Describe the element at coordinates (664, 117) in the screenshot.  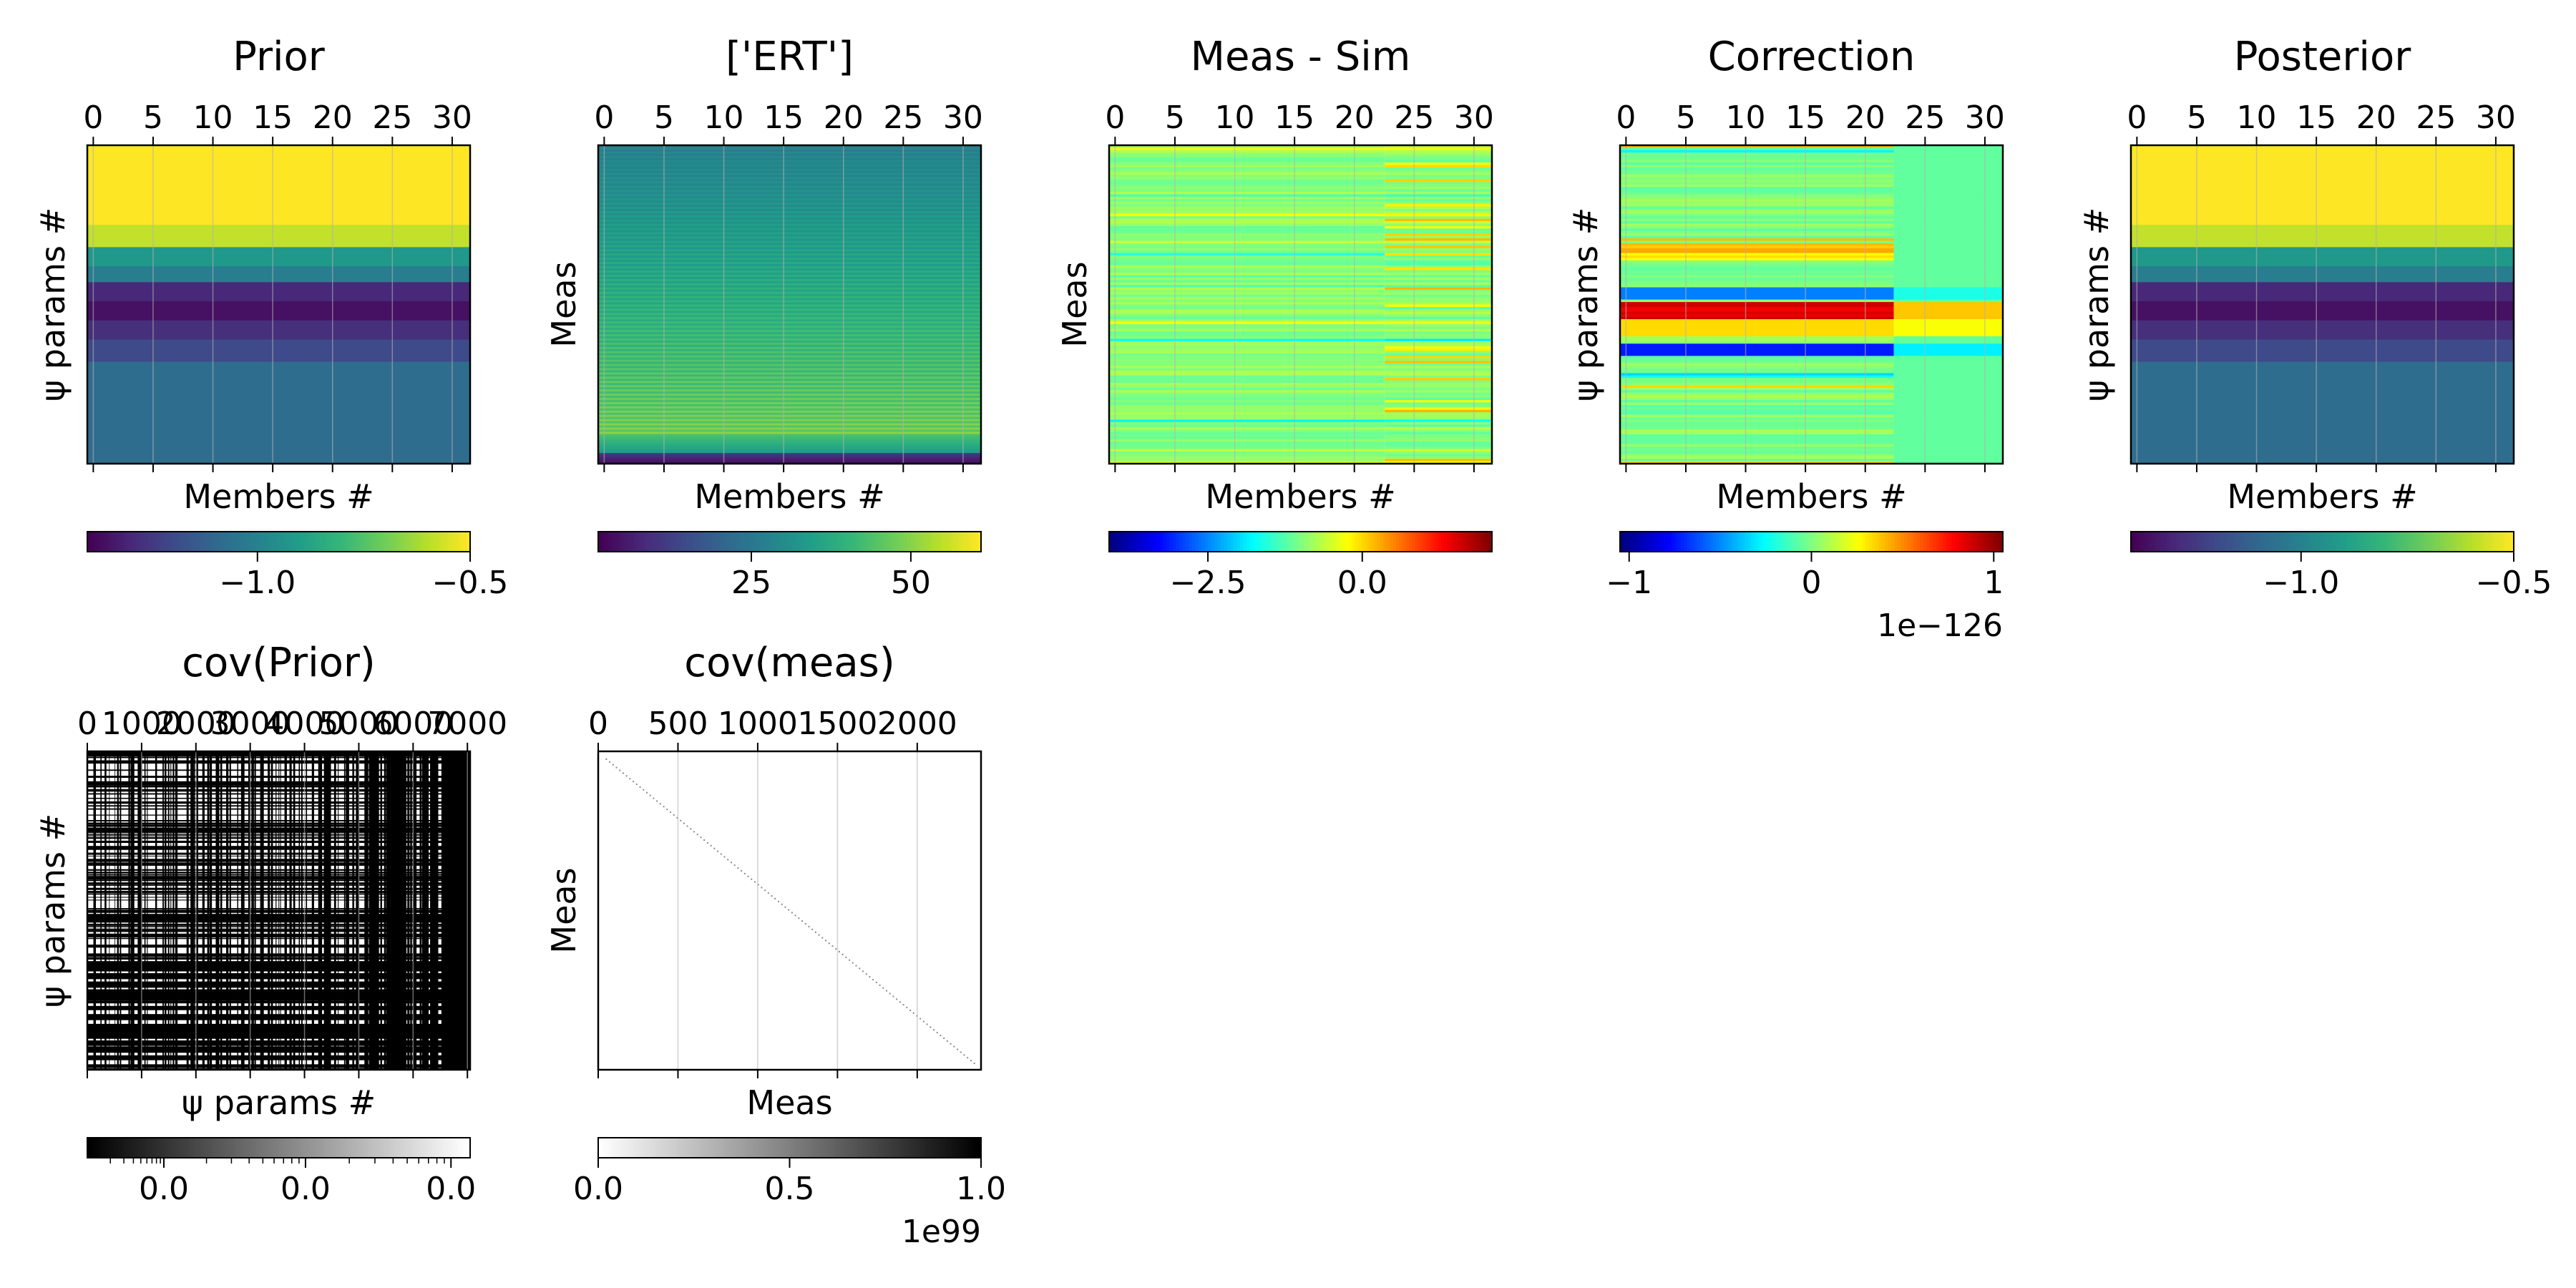
I see `x-tick-label: 5` at that location.